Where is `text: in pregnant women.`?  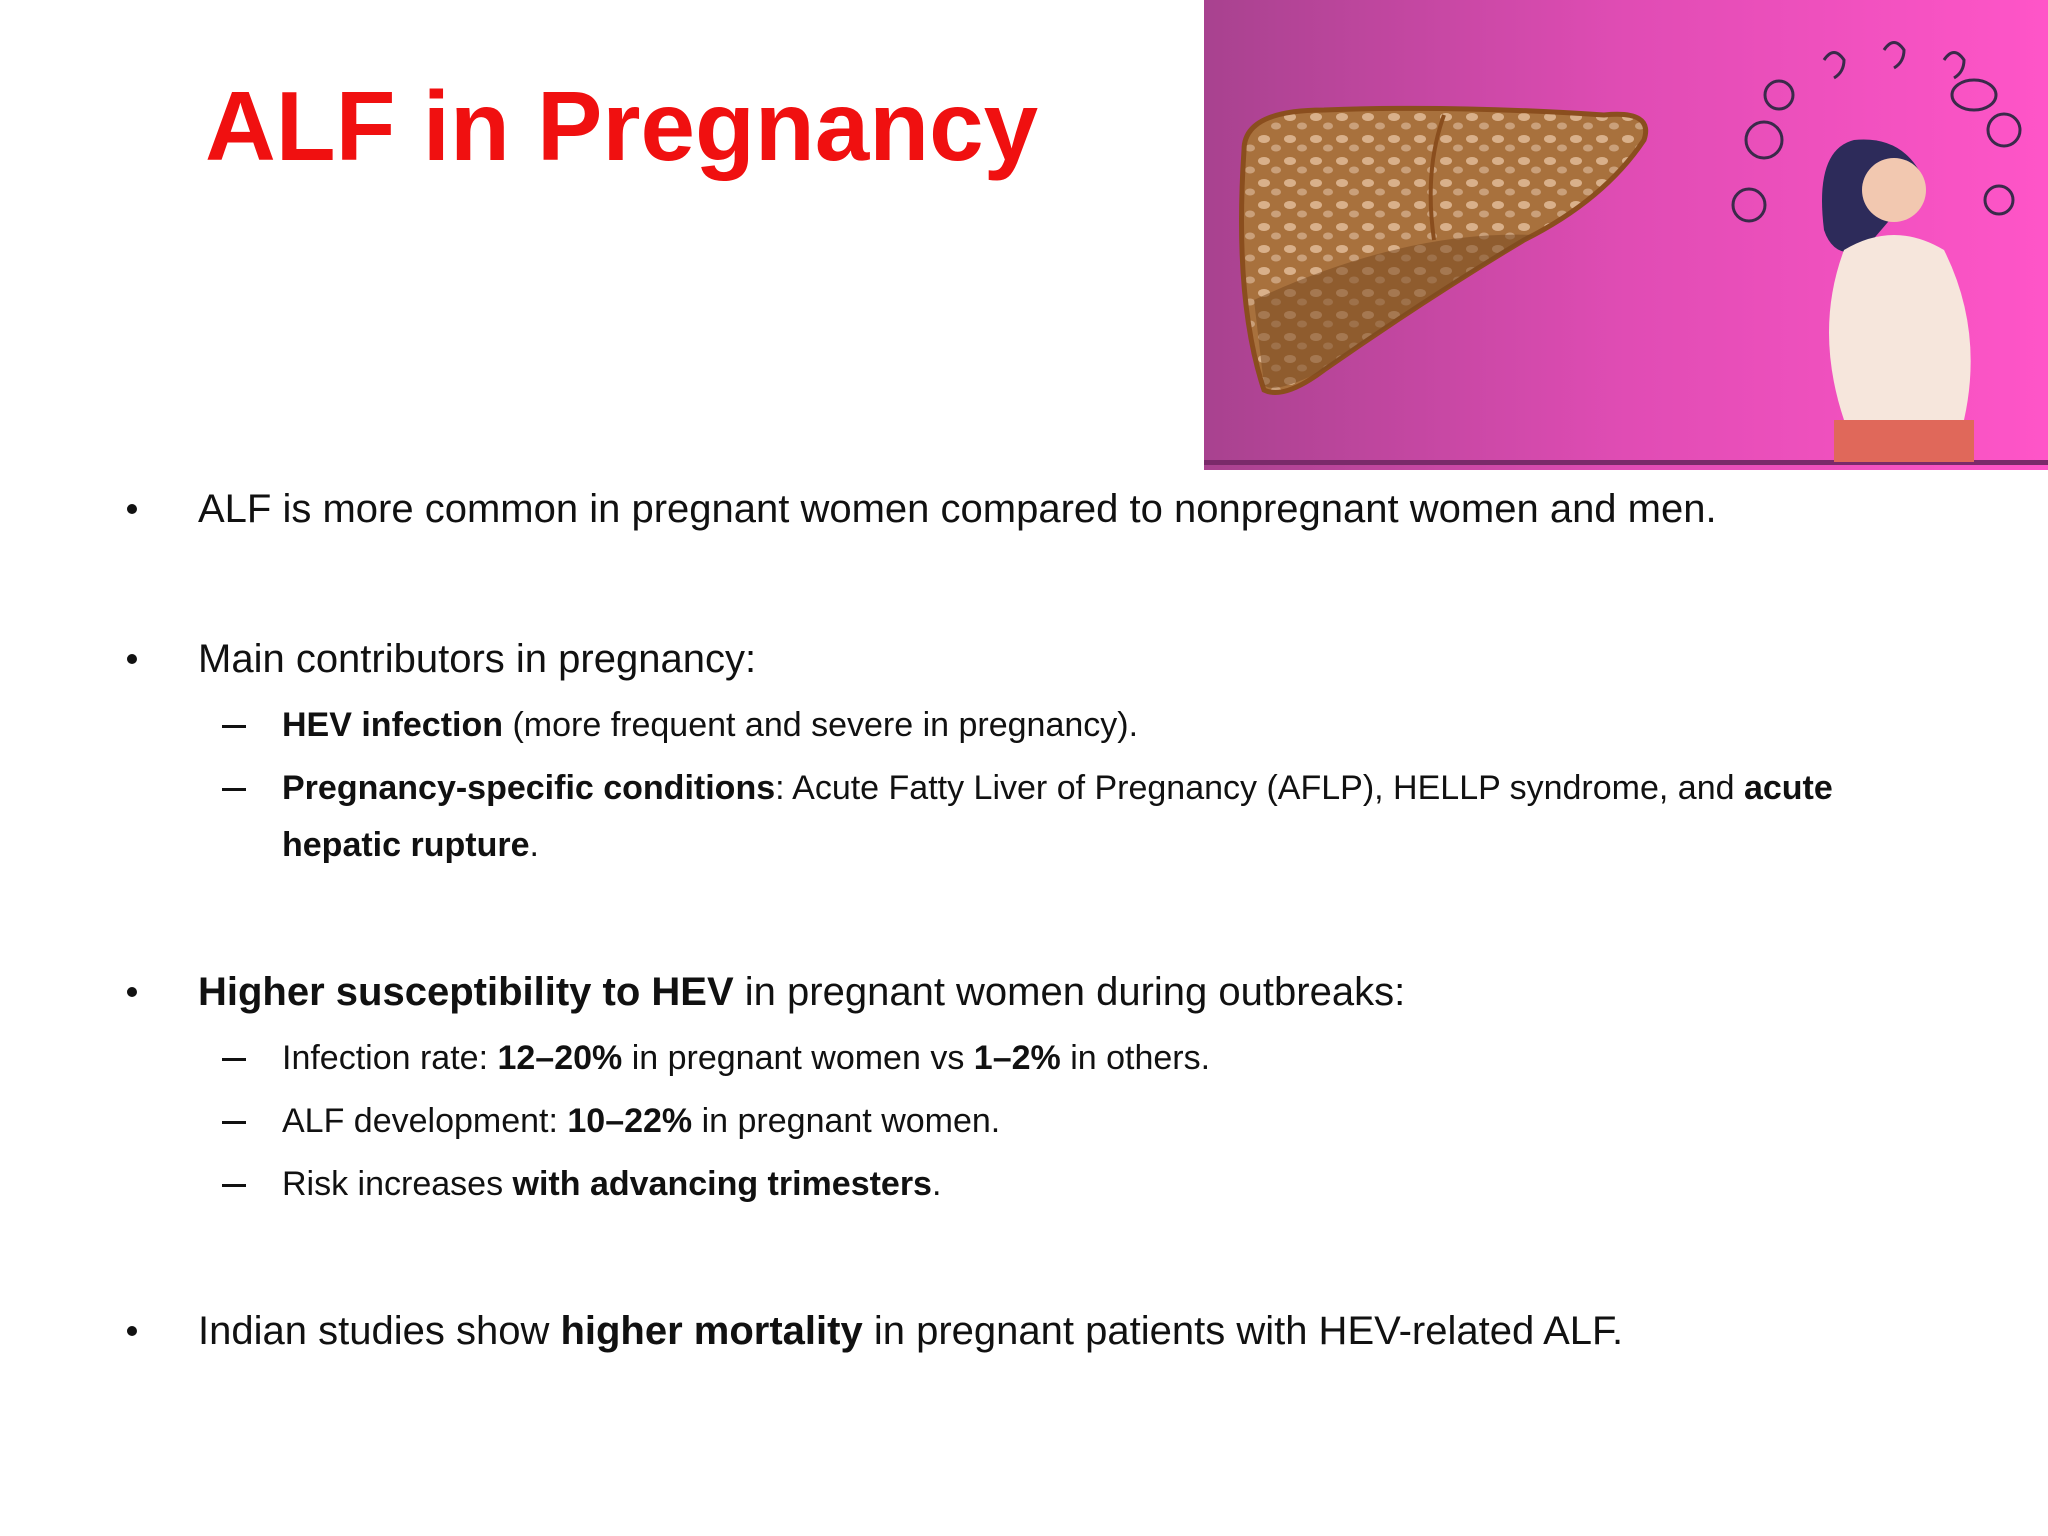 text: in pregnant women. is located at coordinates (846, 1121).